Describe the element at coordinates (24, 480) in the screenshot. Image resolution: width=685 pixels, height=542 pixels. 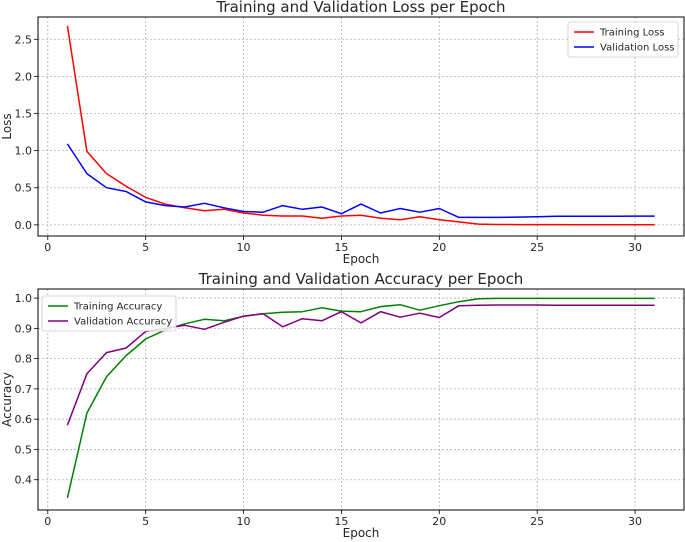
I see `y-tick-label: 0.4` at that location.